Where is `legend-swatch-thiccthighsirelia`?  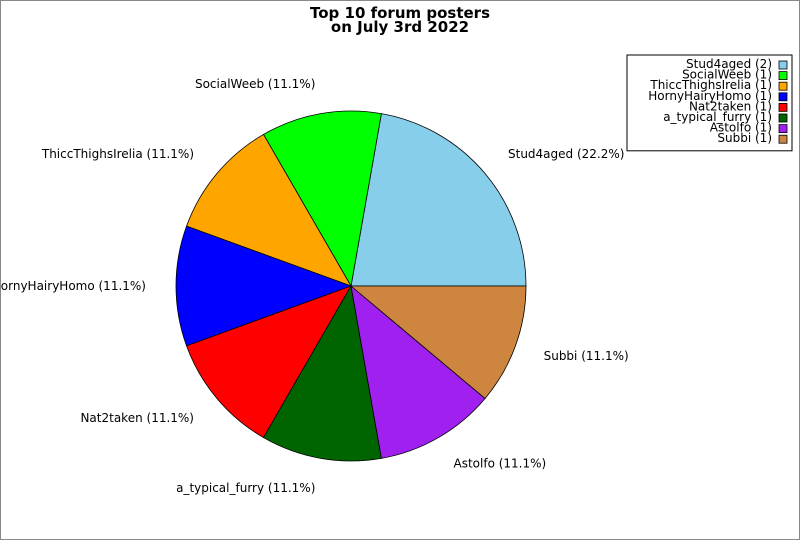
legend-swatch-thiccthighsirelia is located at coordinates (783, 86).